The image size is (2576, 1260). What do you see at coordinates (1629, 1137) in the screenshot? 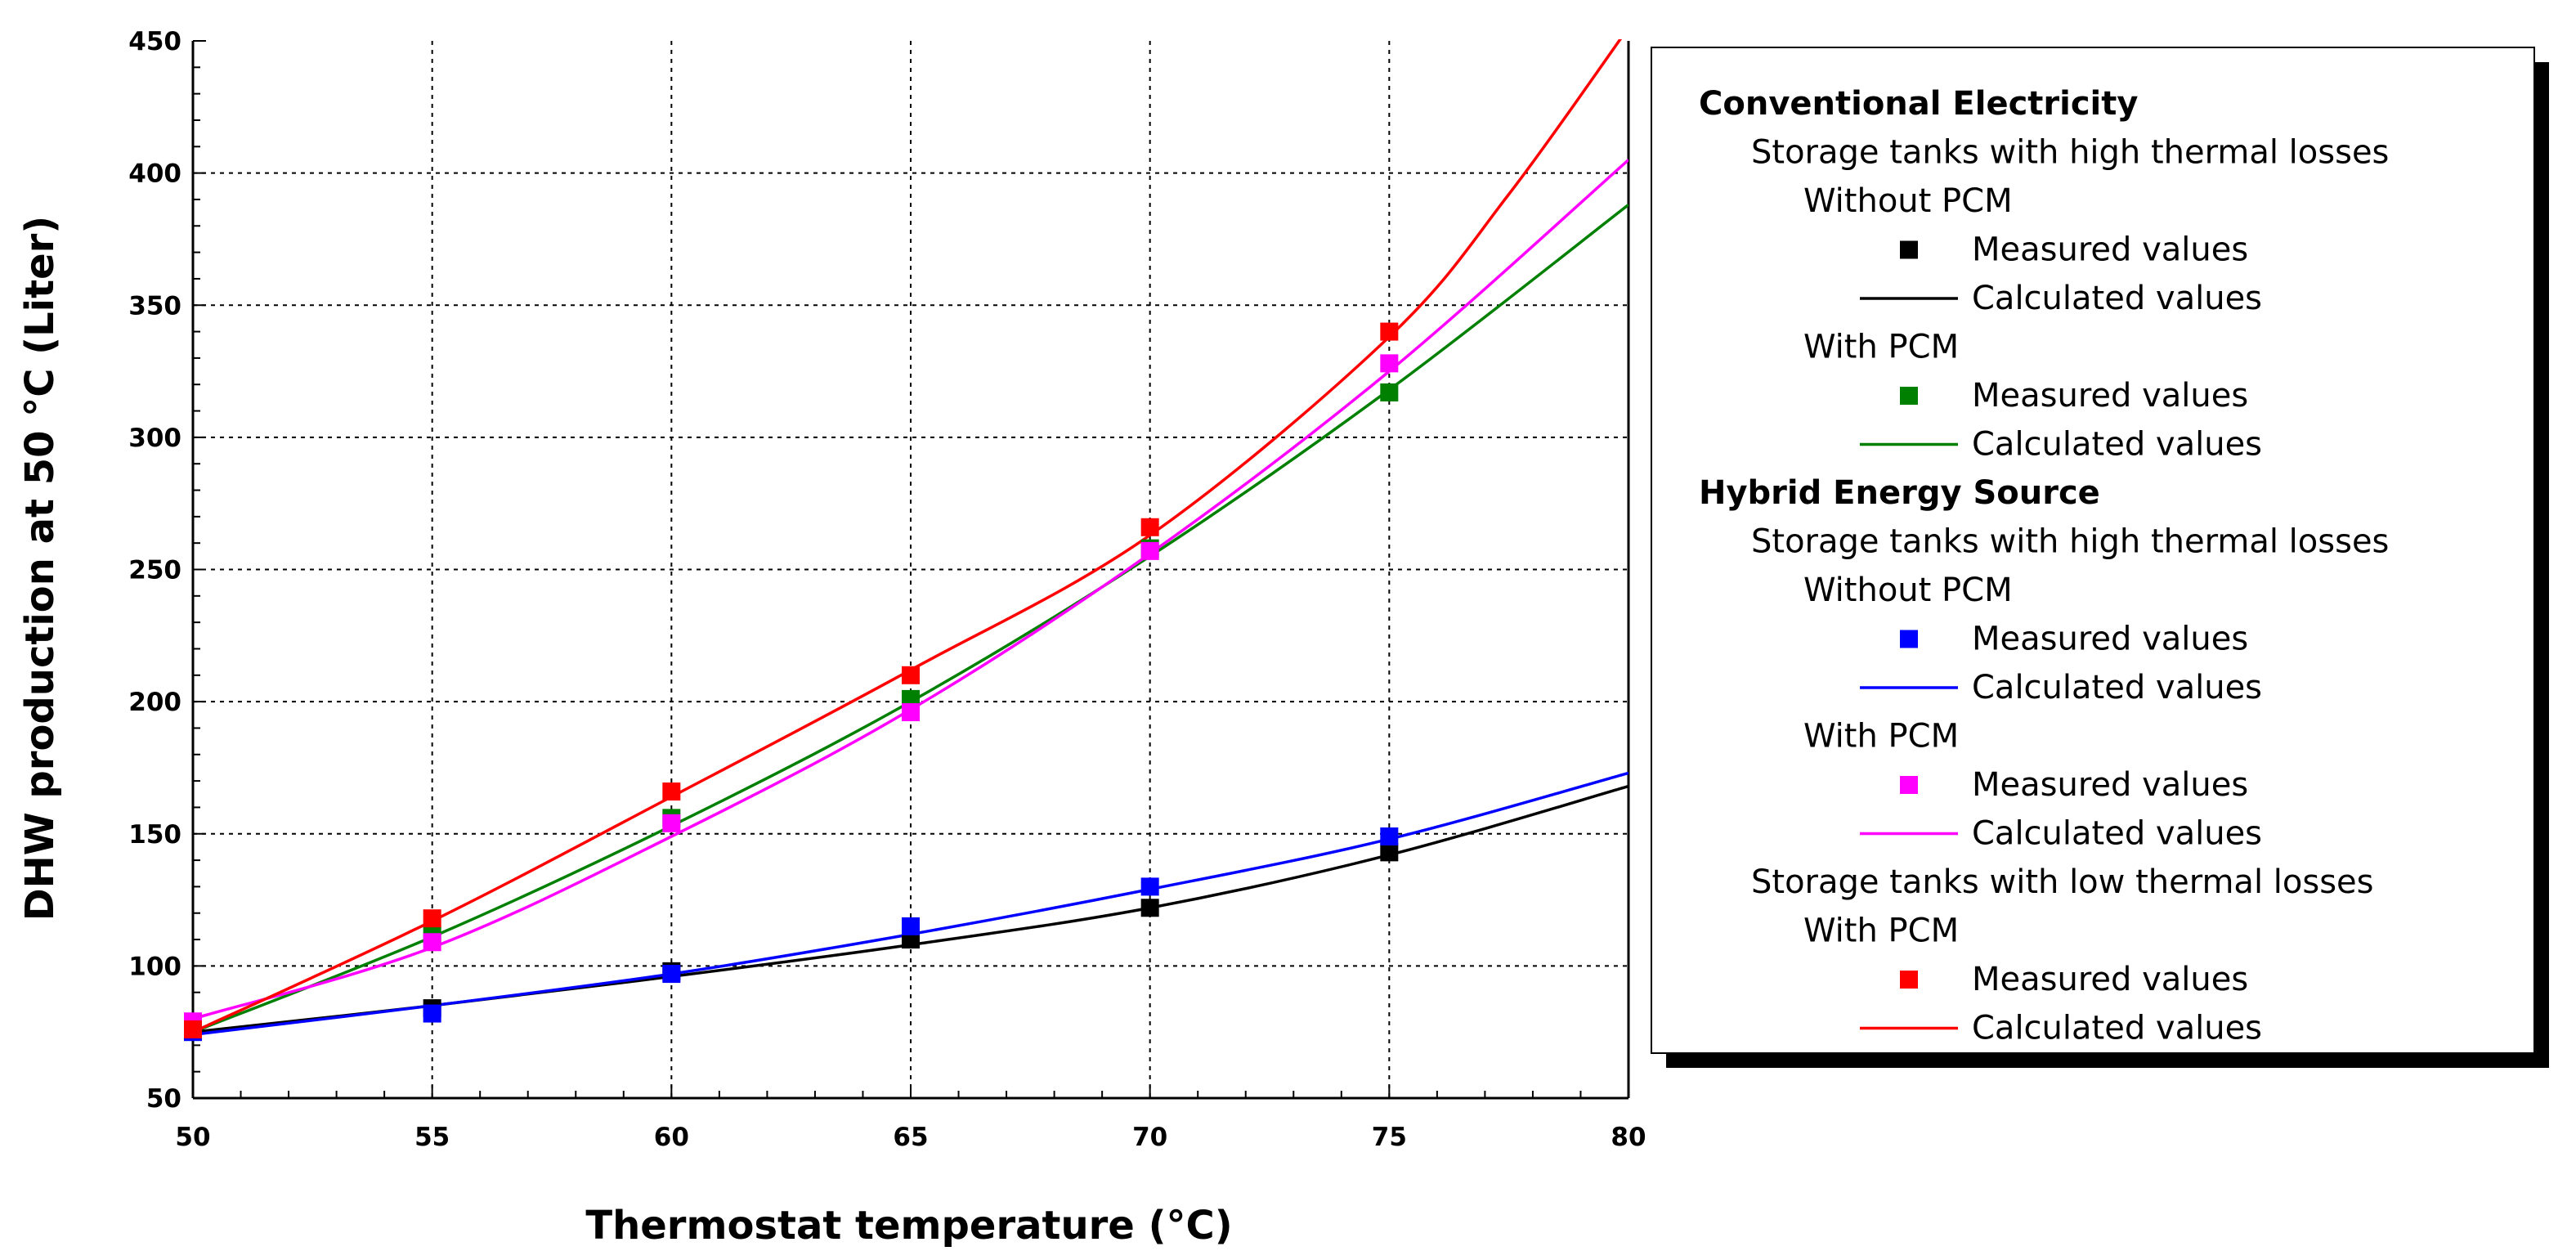
I see `x-tick-label: 80` at bounding box center [1629, 1137].